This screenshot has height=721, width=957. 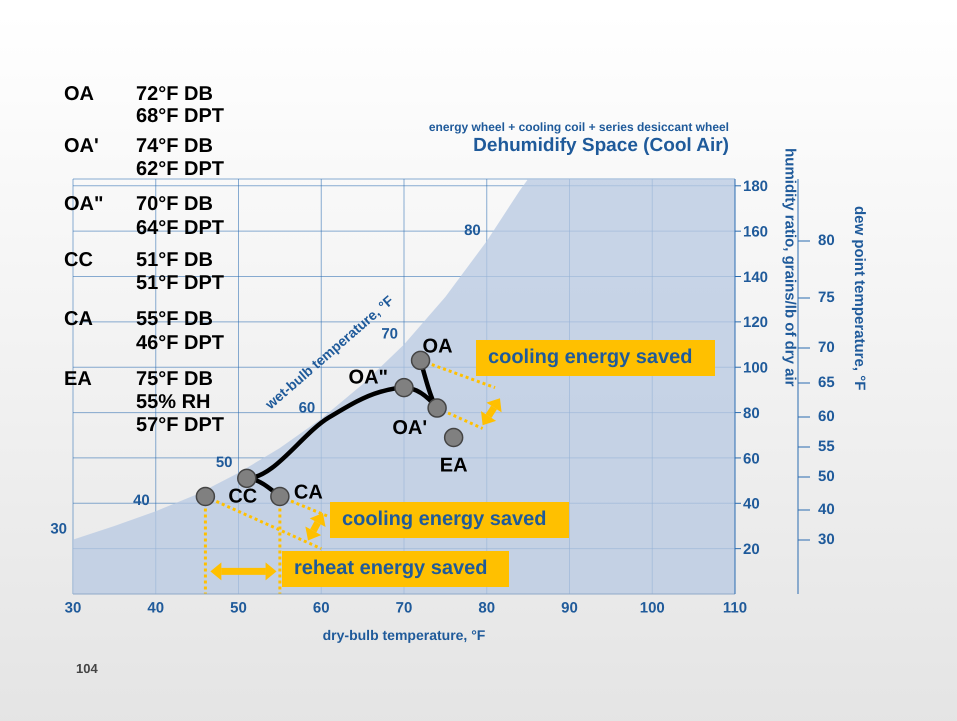 I want to click on y-tick-label: 140, so click(x=755, y=277).